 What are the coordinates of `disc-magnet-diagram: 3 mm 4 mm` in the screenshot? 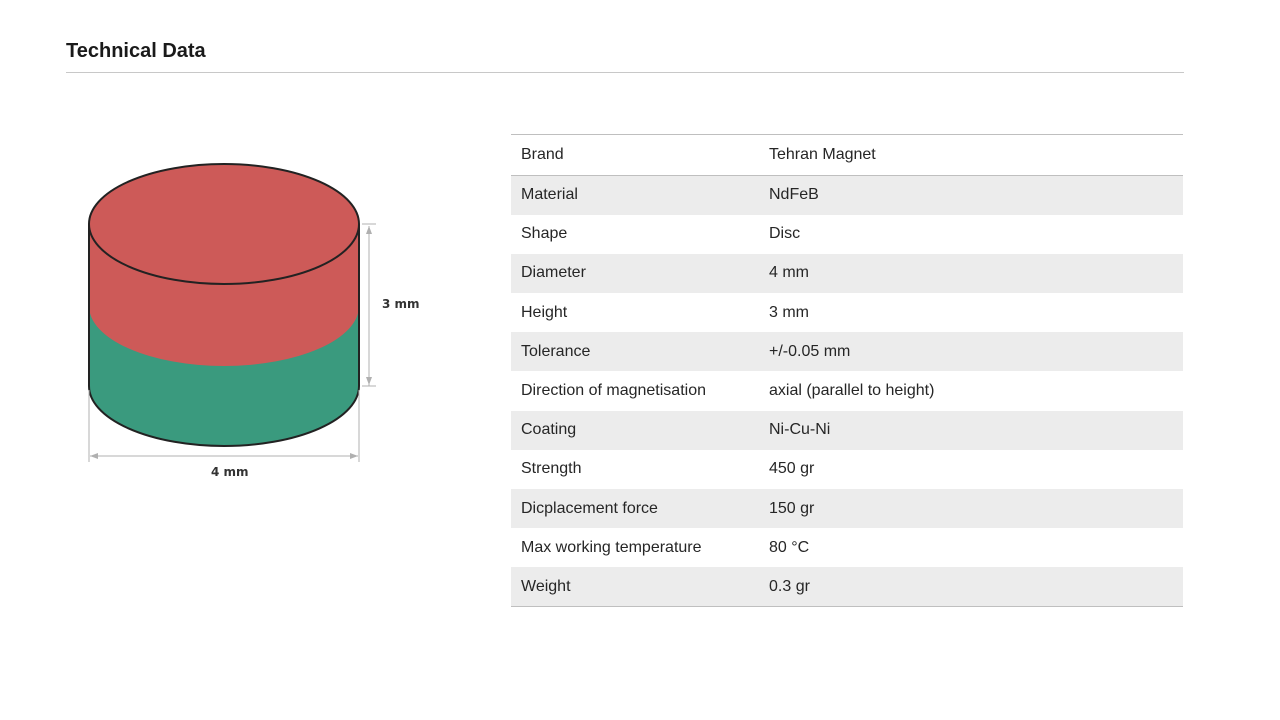 It's located at (254, 321).